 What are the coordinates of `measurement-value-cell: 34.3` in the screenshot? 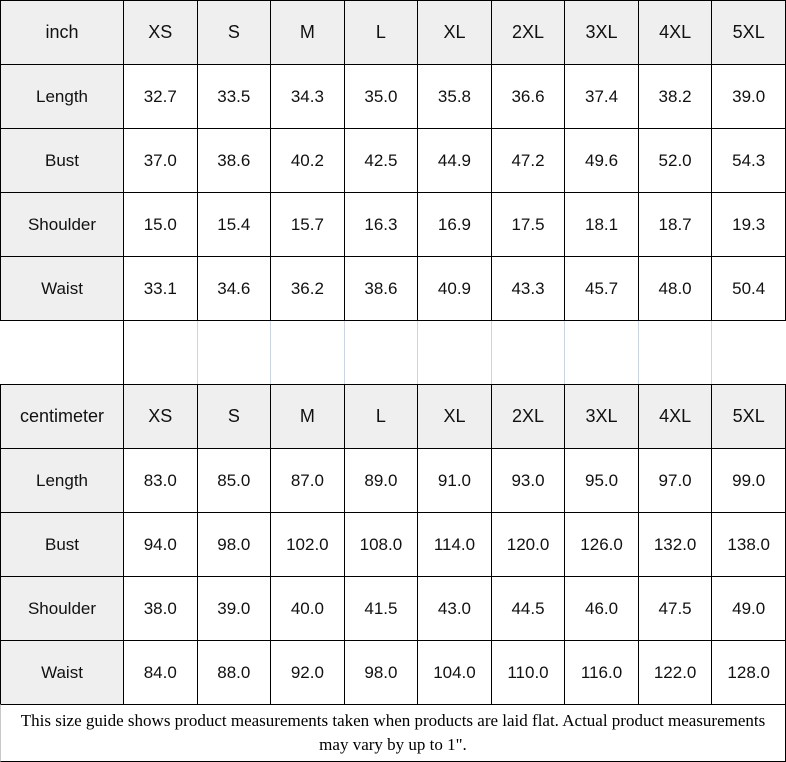 It's located at (307, 96).